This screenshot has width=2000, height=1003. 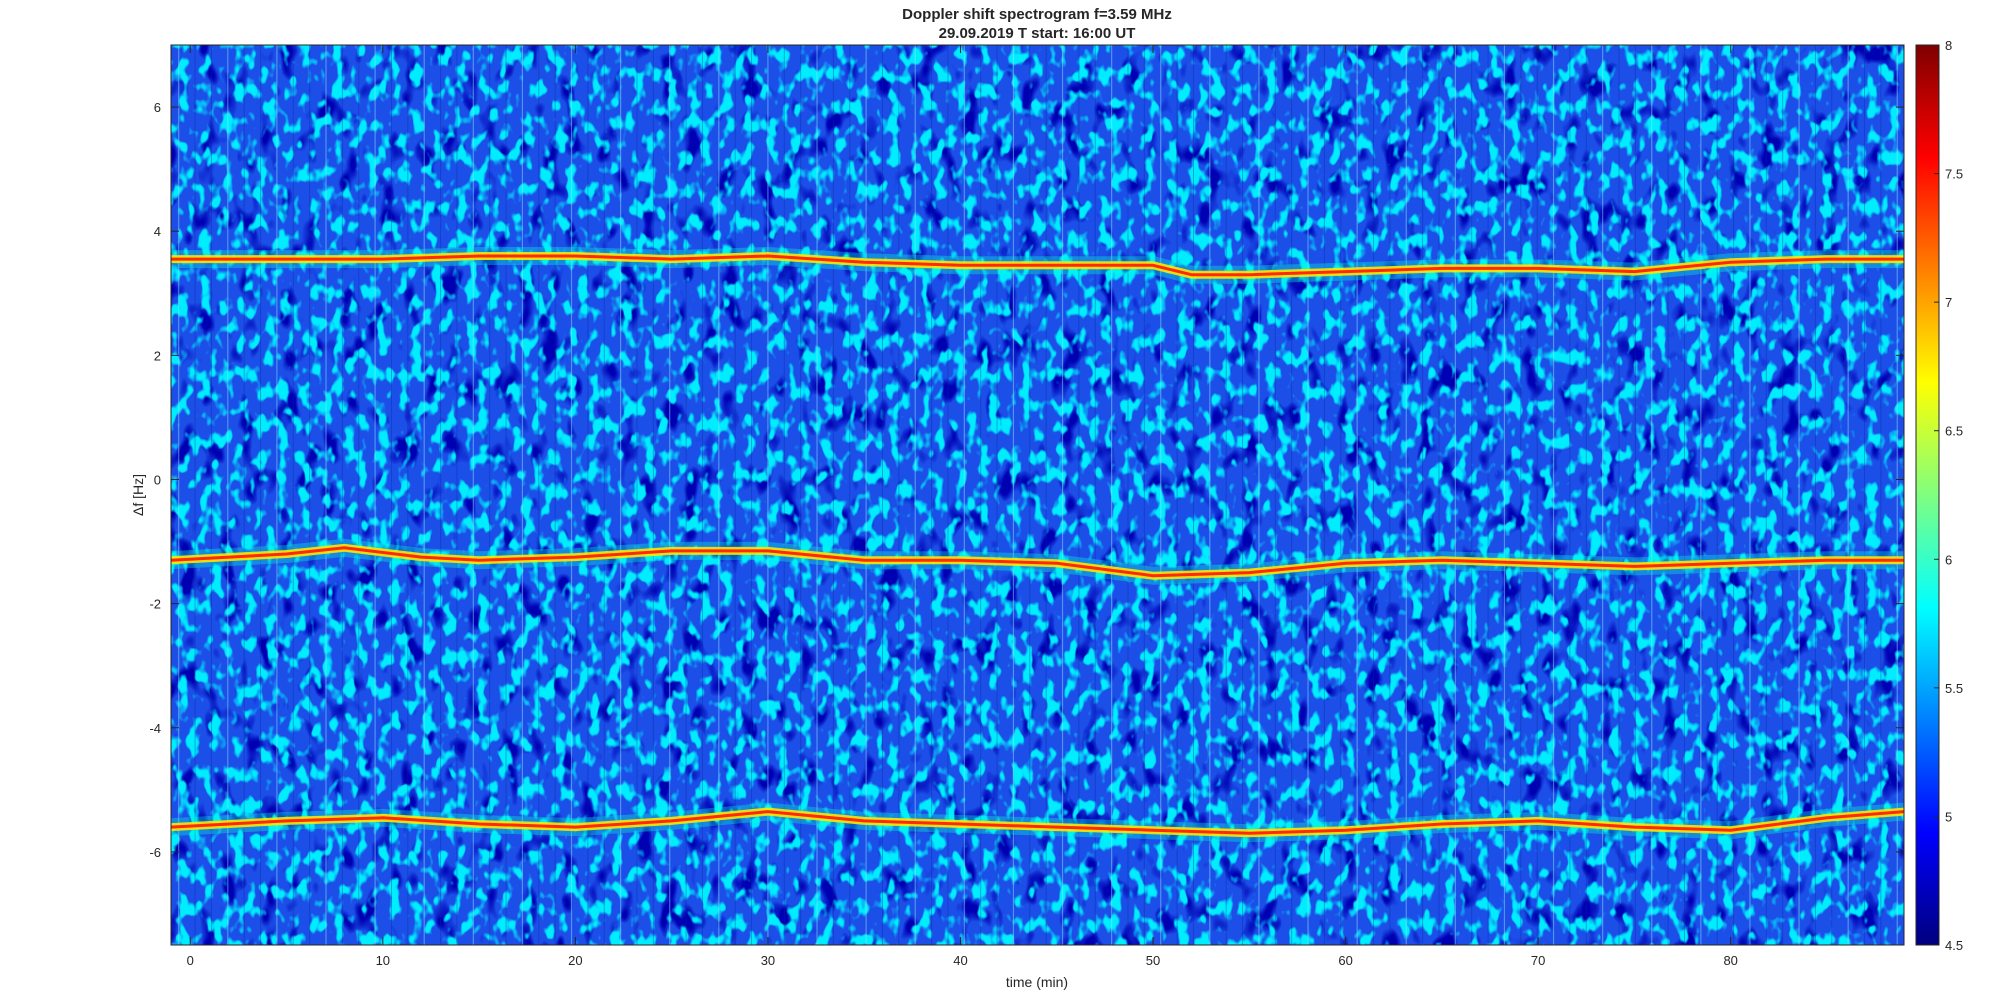 What do you see at coordinates (1954, 431) in the screenshot?
I see `colorbar-tick-label: 6.5` at bounding box center [1954, 431].